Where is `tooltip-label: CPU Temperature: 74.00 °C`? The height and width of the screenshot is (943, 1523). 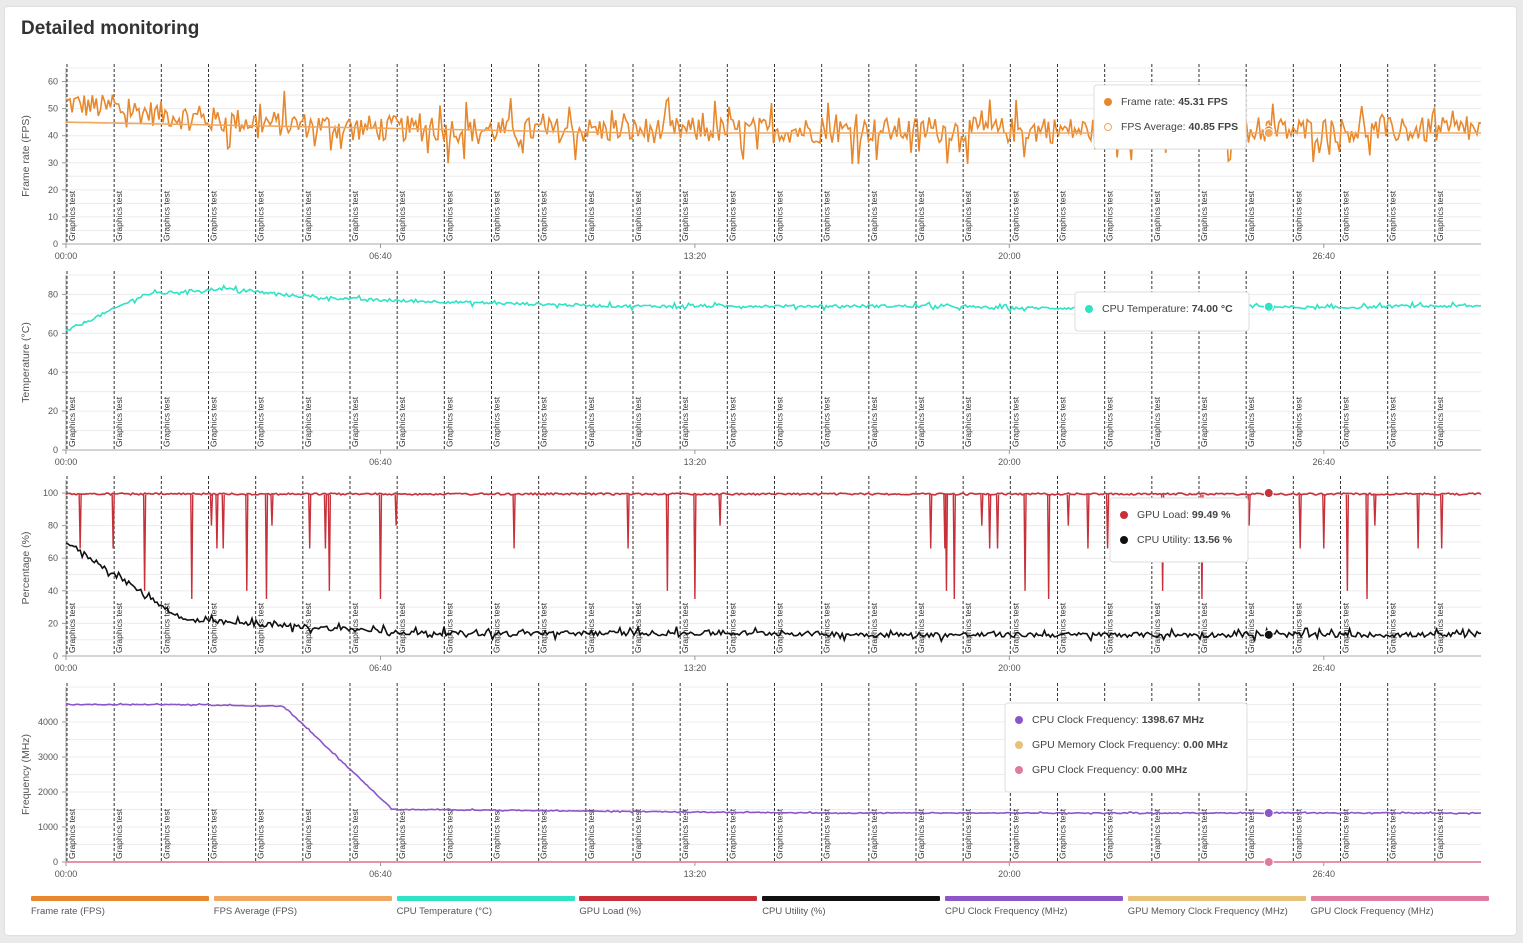 tooltip-label: CPU Temperature: 74.00 °C is located at coordinates (1167, 309).